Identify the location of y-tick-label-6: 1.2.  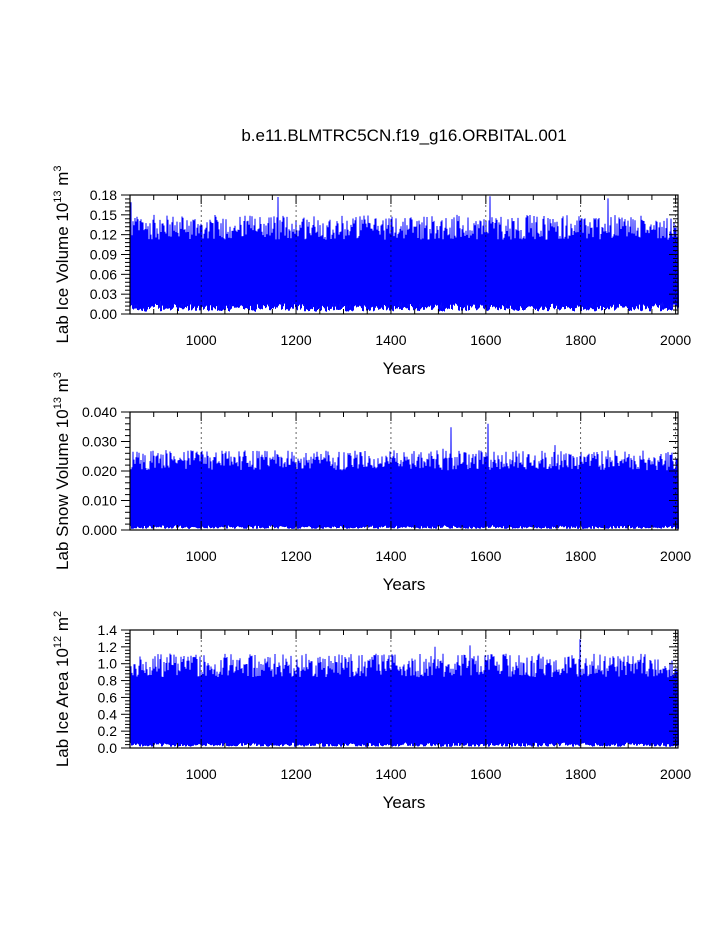
(108, 647).